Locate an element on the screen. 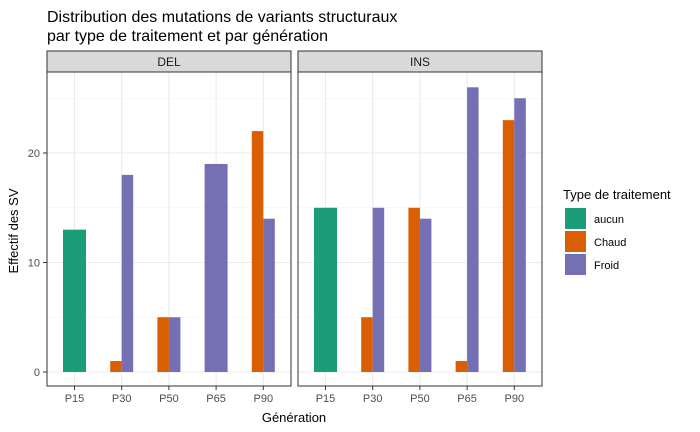  y-tick-label: 10 is located at coordinates (34, 264).